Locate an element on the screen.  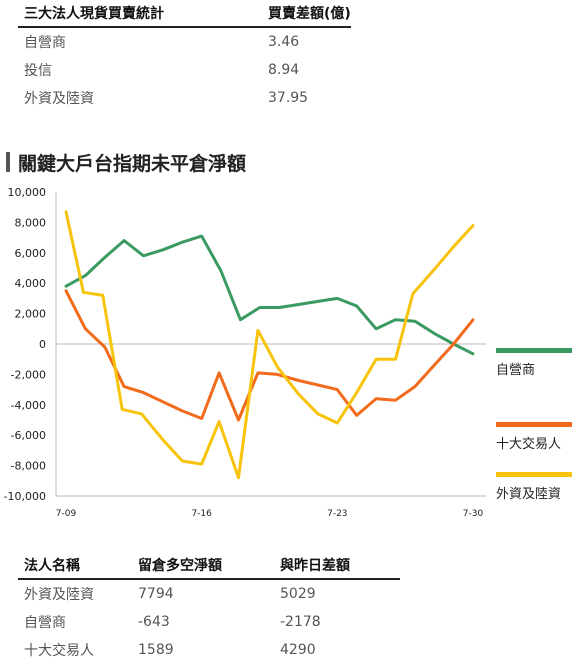
table-header-row: 三大法人現貨買賣統計 買賣差額(億) is located at coordinates (184, 13).